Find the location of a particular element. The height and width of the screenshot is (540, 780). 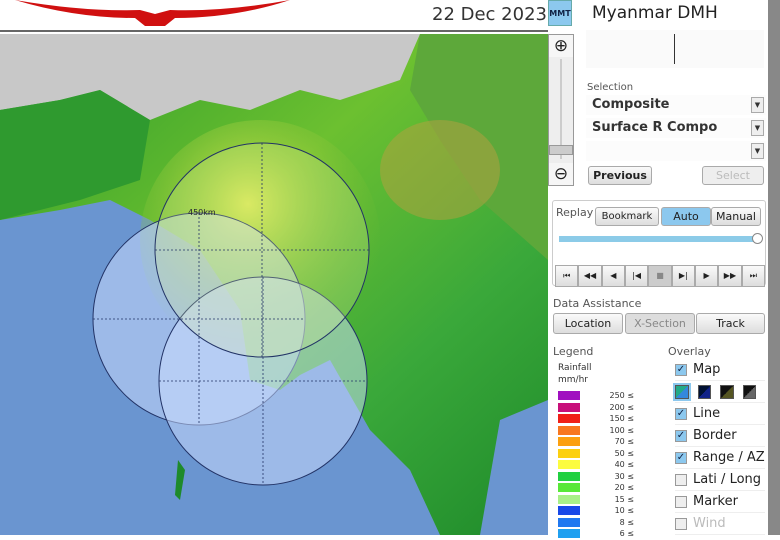

legend-value: 200 ≤ is located at coordinates (621, 407).